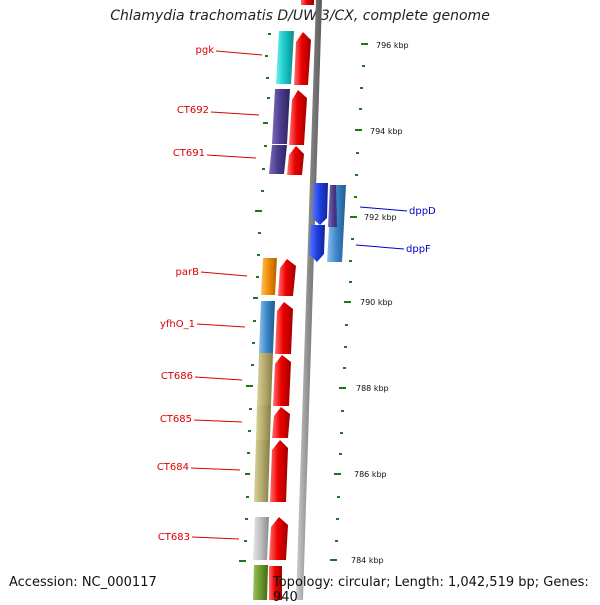 The image size is (600, 605). What do you see at coordinates (188, 272) in the screenshot?
I see `gene-label-parb: parB` at bounding box center [188, 272].